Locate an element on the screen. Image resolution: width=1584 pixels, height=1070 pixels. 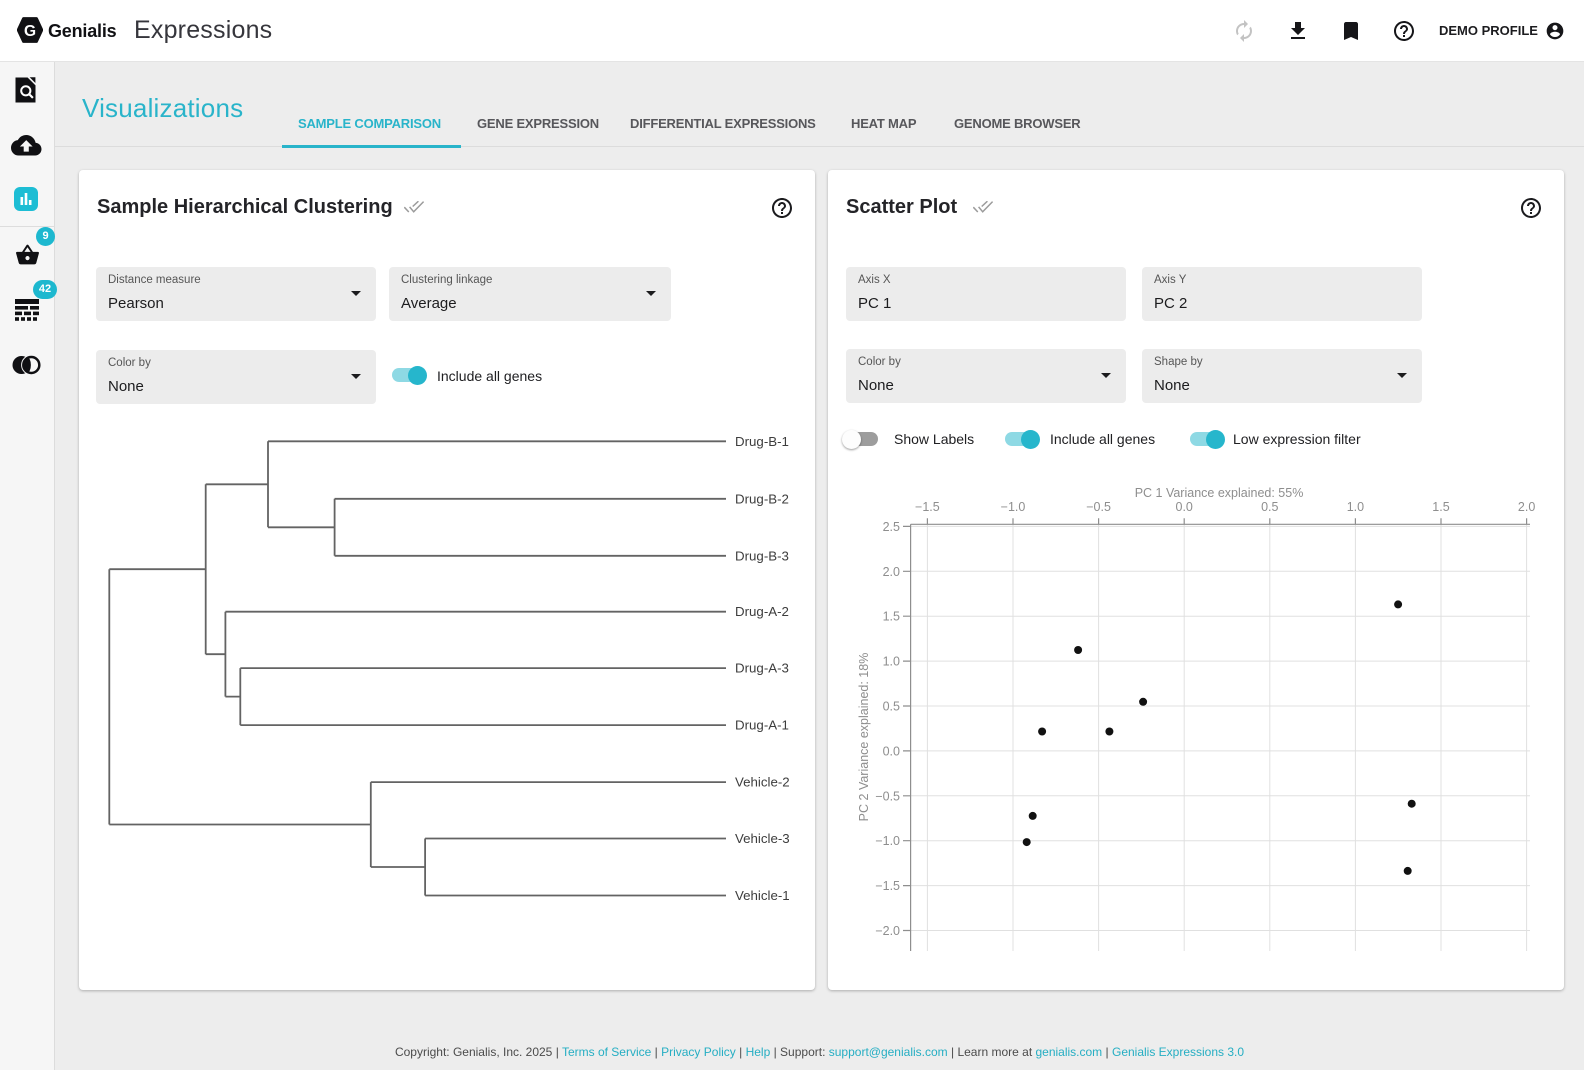
svg-text: Drug-A-3 is located at coordinates (762, 668).